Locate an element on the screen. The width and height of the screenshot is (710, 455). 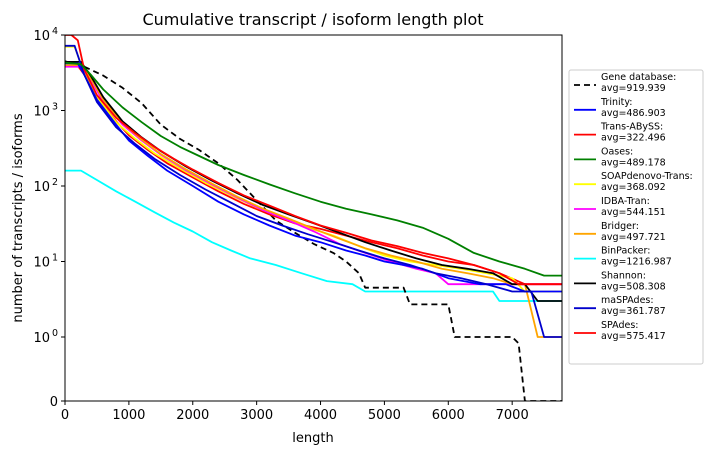
x-tick-label: 5000 is located at coordinates (384, 415).